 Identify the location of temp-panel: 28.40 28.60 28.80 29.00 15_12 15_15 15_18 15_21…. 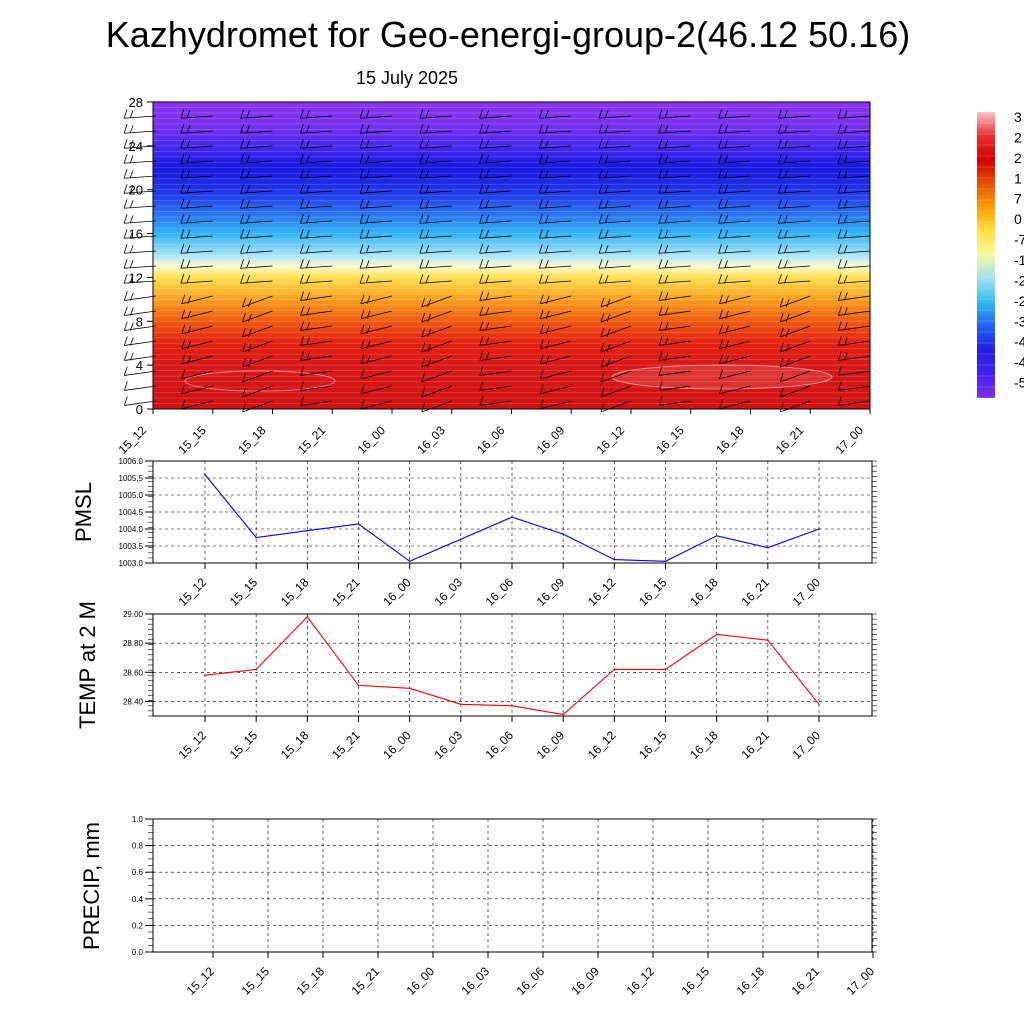
(476, 681).